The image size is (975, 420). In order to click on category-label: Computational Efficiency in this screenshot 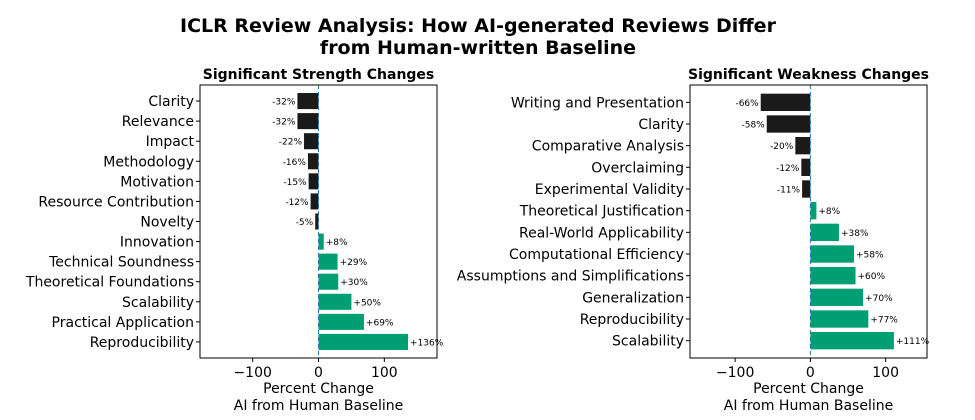, I will do `click(596, 255)`.